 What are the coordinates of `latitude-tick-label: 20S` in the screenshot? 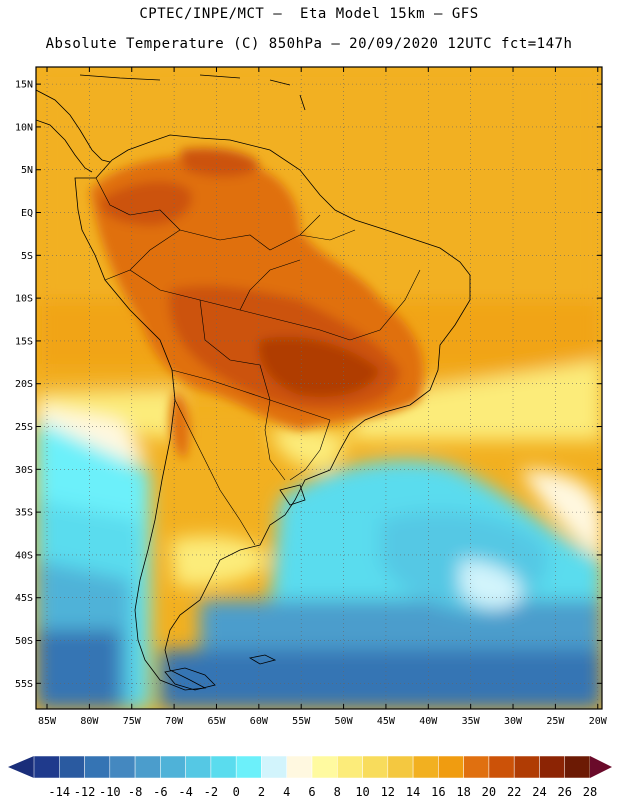 It's located at (24, 384).